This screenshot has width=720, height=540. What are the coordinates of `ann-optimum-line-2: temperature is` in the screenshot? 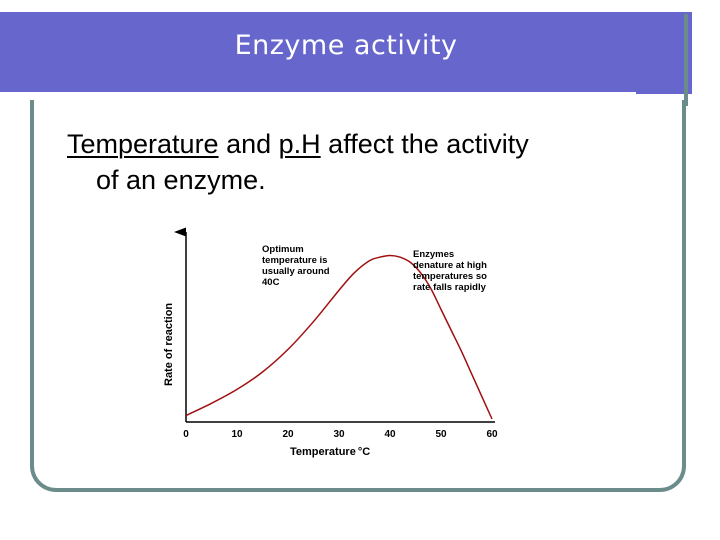 It's located at (294, 260).